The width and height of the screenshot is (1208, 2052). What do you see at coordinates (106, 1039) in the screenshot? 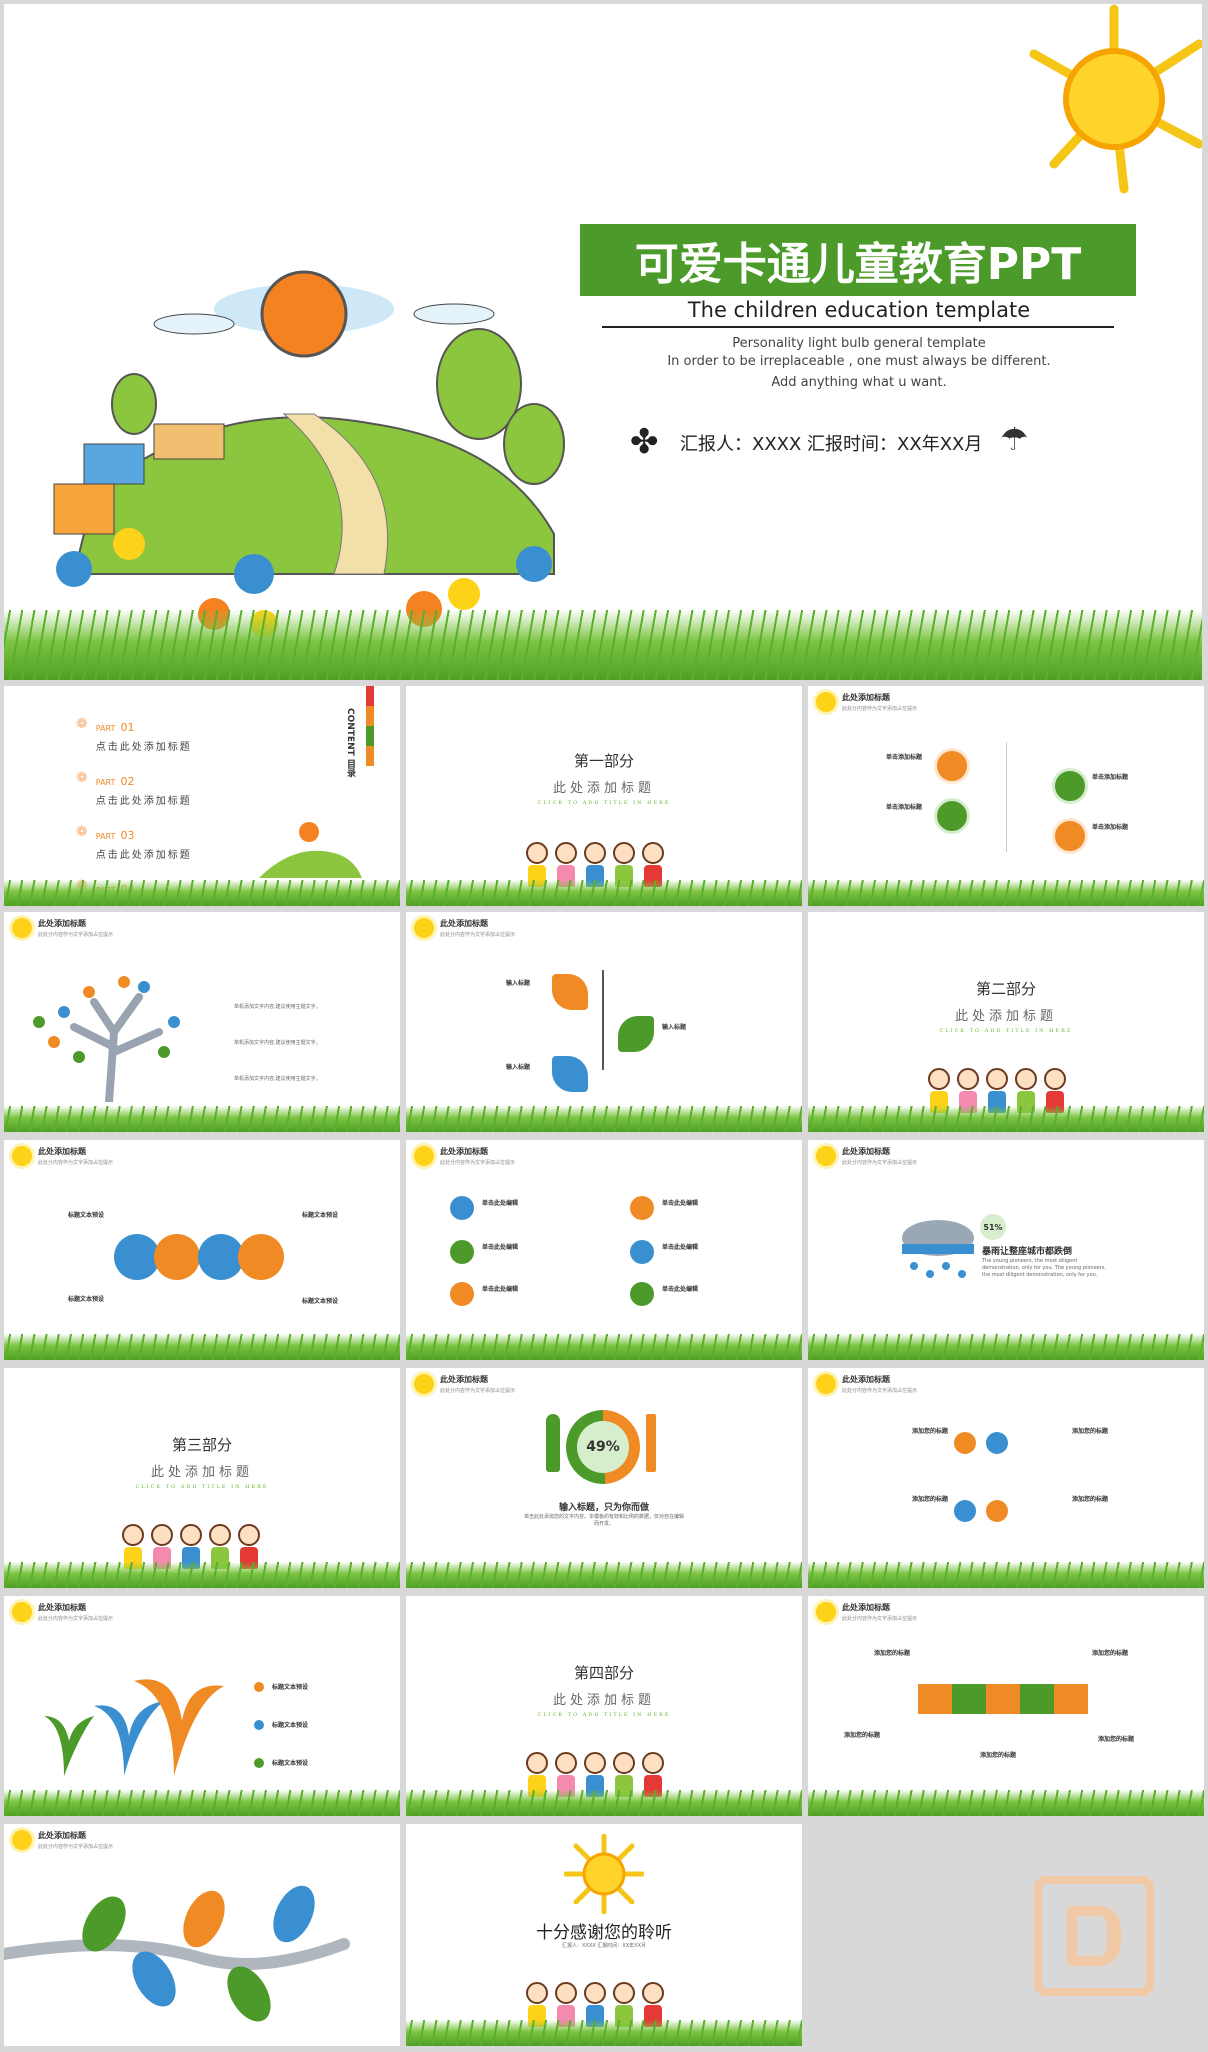
I see `tree-illustration` at bounding box center [106, 1039].